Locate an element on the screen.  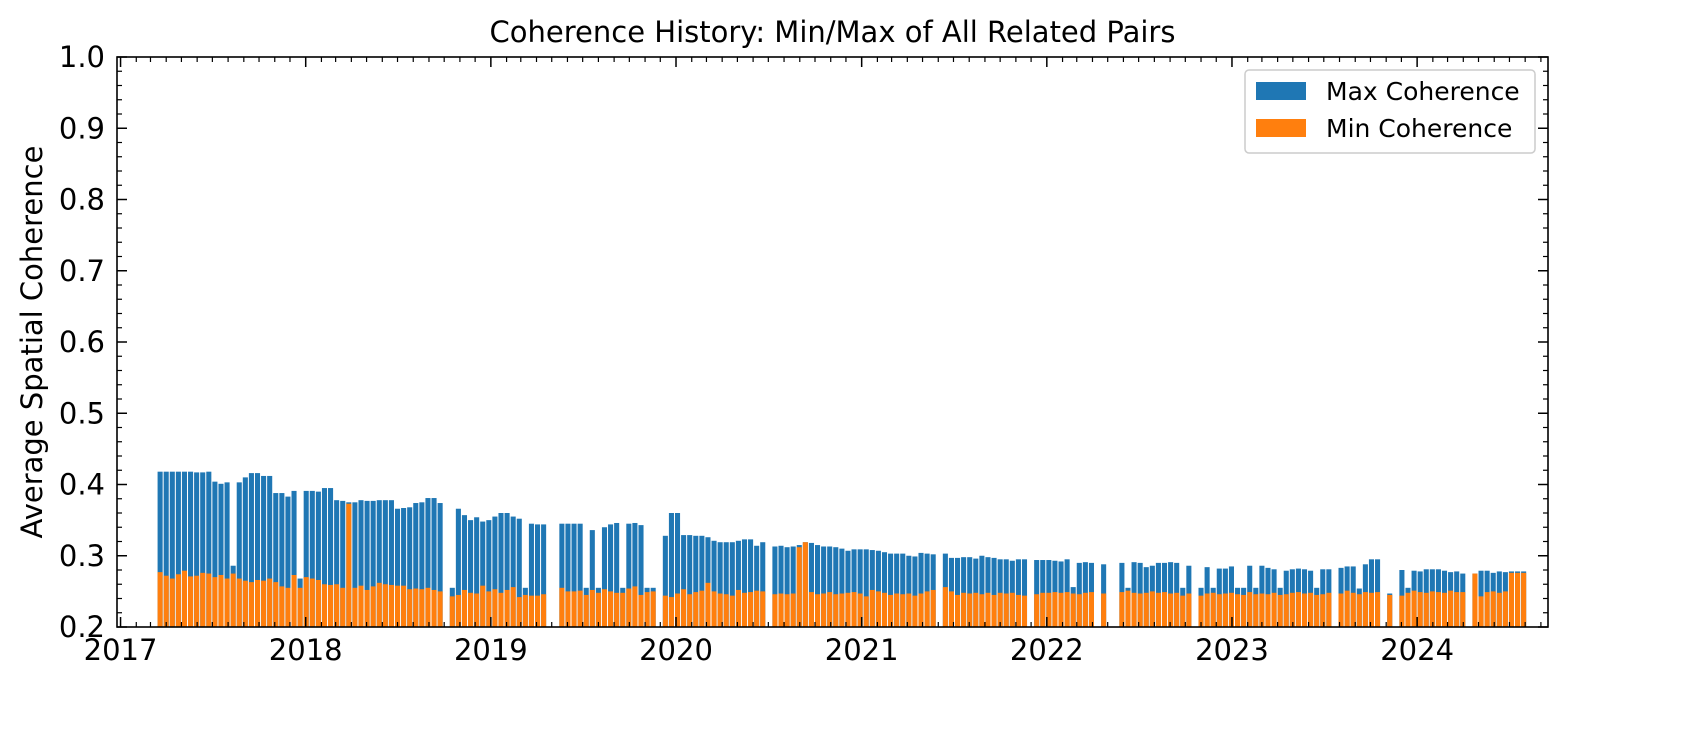
x-tick-label: 2023 is located at coordinates (1232, 650).